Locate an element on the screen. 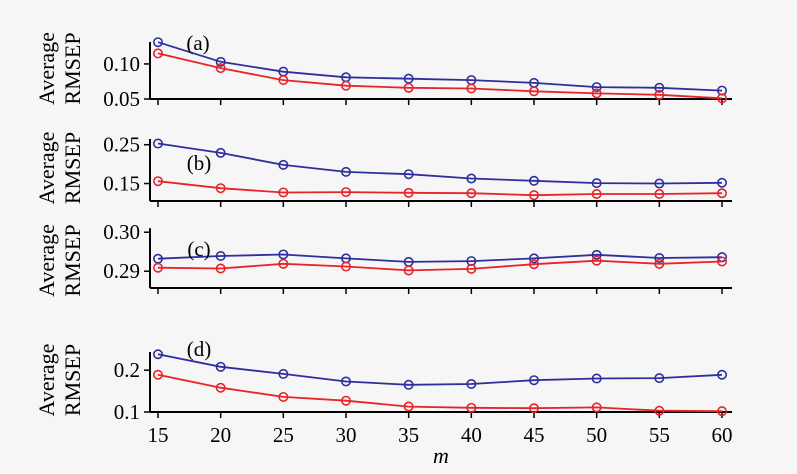 Image resolution: width=797 pixels, height=474 pixels. x-axis-label: m is located at coordinates (441, 455).